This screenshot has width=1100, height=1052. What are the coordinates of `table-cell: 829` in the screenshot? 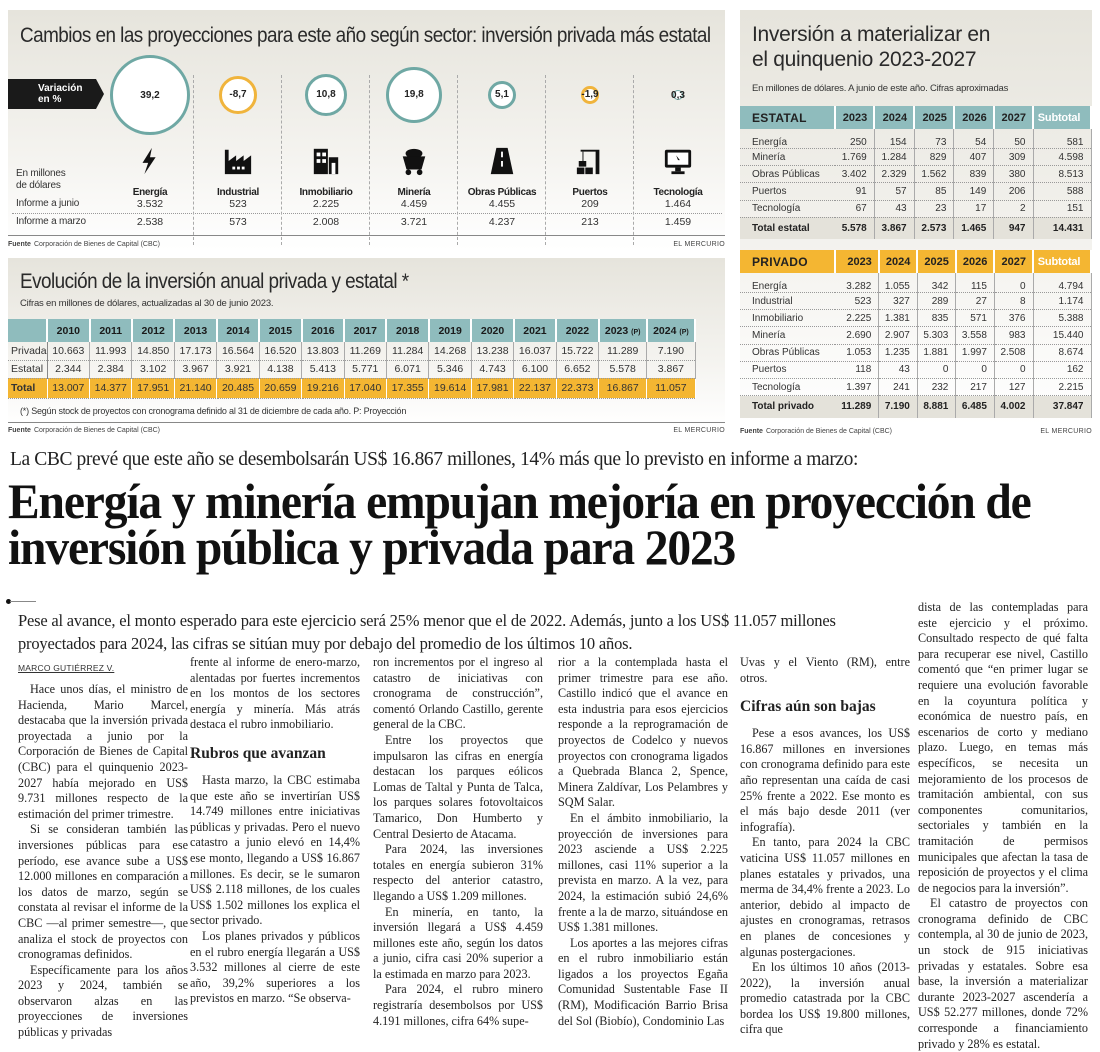 It's located at (934, 157).